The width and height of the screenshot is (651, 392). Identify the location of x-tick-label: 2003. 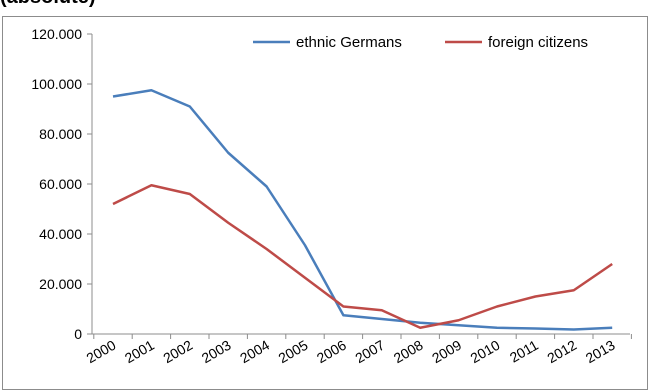
(216, 352).